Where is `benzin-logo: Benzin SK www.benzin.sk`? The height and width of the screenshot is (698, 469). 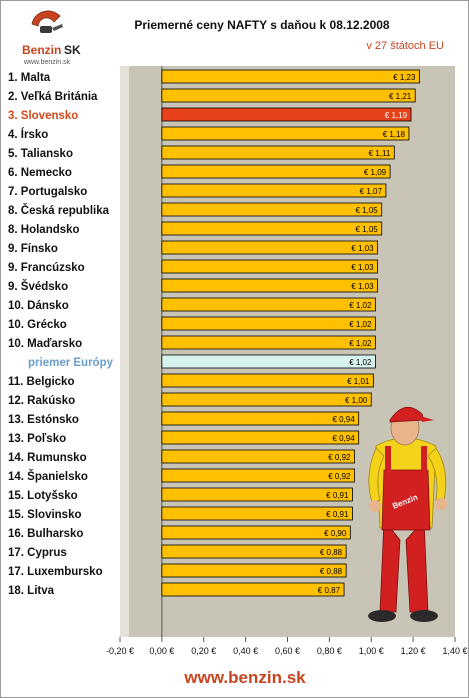
benzin-logo: Benzin SK www.benzin.sk is located at coordinates (51, 38).